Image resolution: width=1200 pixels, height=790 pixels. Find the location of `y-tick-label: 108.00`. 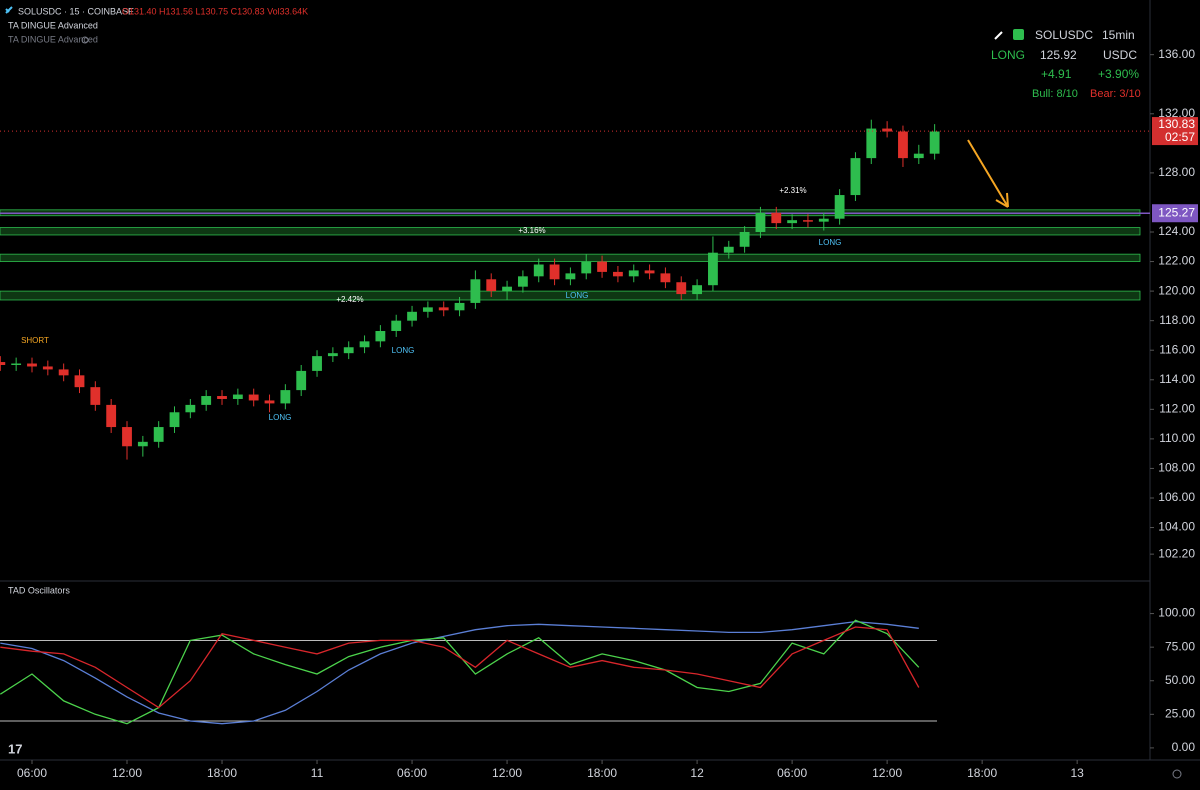

y-tick-label: 108.00 is located at coordinates (1176, 468).